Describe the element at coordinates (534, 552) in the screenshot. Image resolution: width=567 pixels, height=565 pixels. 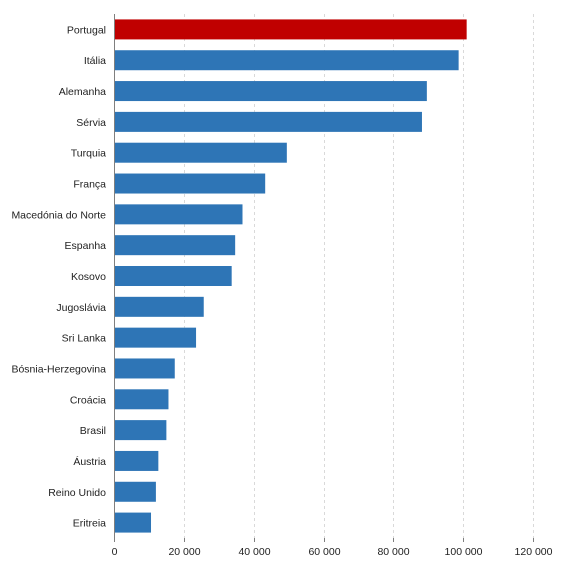
I see `x-tick-label: 120 000` at that location.